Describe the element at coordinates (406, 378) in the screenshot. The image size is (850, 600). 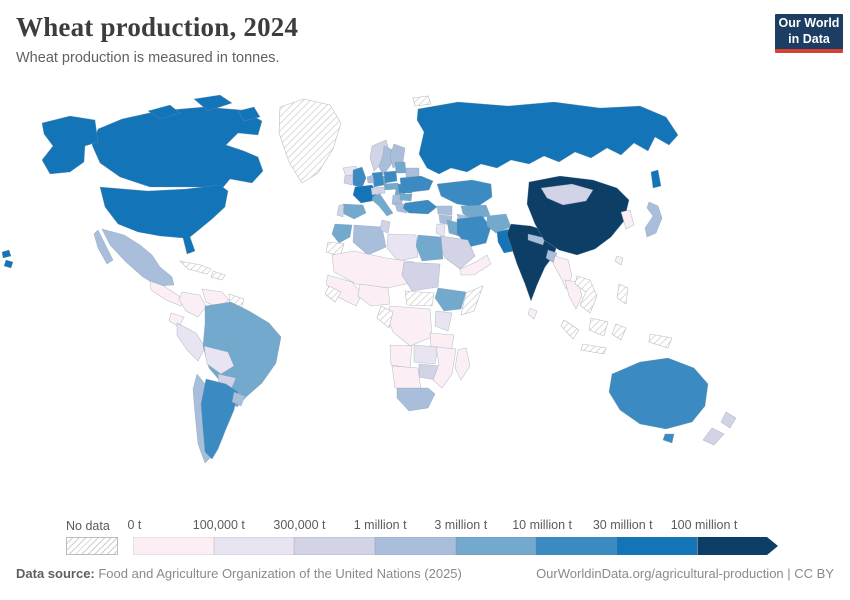
I see `country-namibia-botswana` at that location.